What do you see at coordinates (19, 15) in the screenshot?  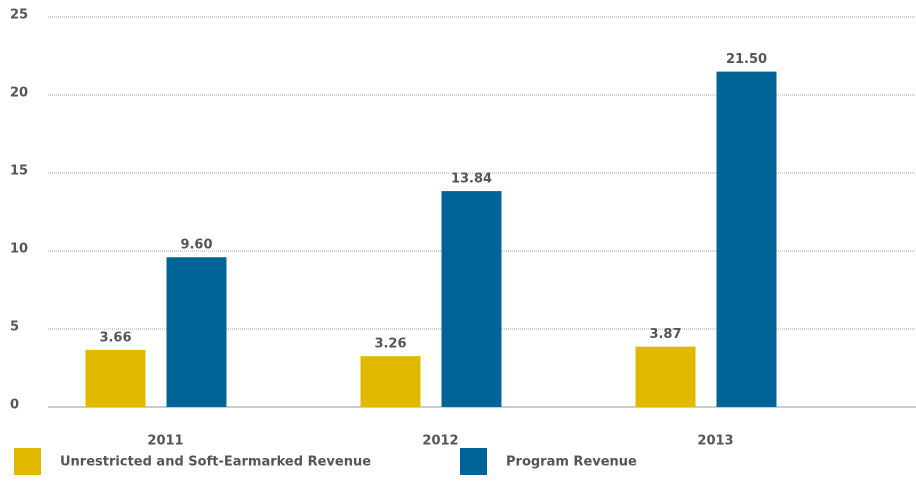 I see `y-tick-label: 25` at bounding box center [19, 15].